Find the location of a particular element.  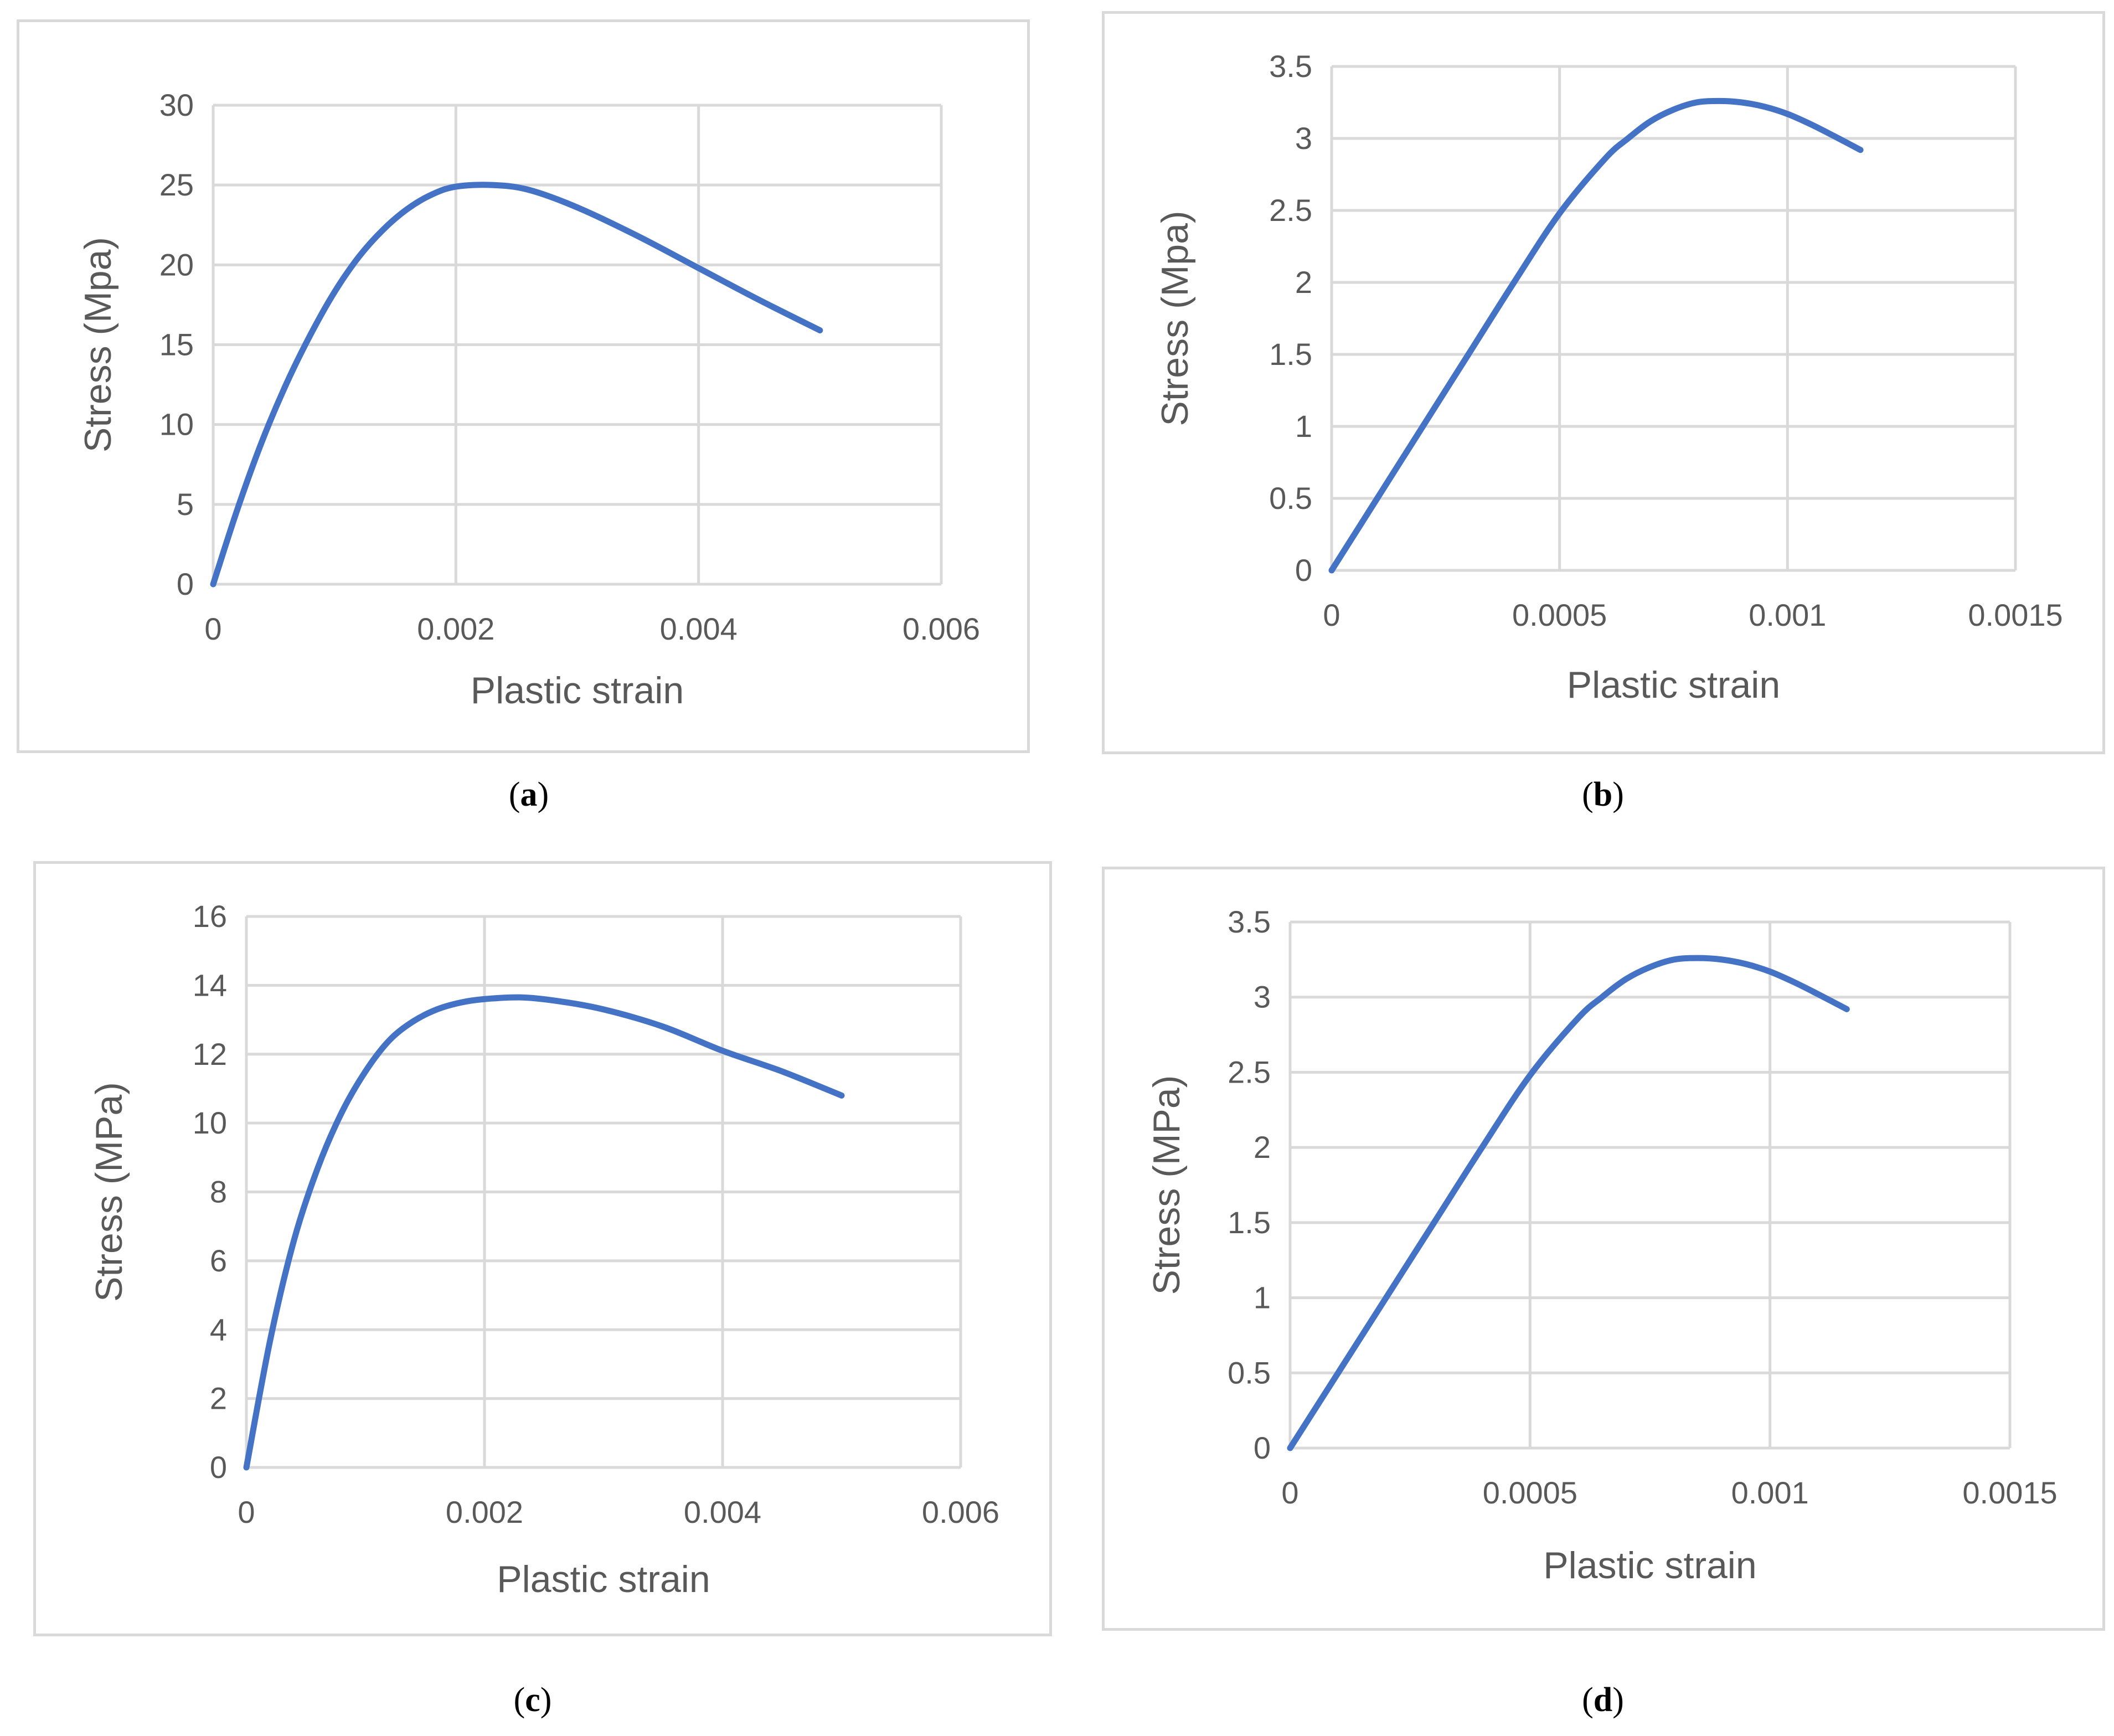

y-tick-label-c-5: 10 is located at coordinates (210, 1122).